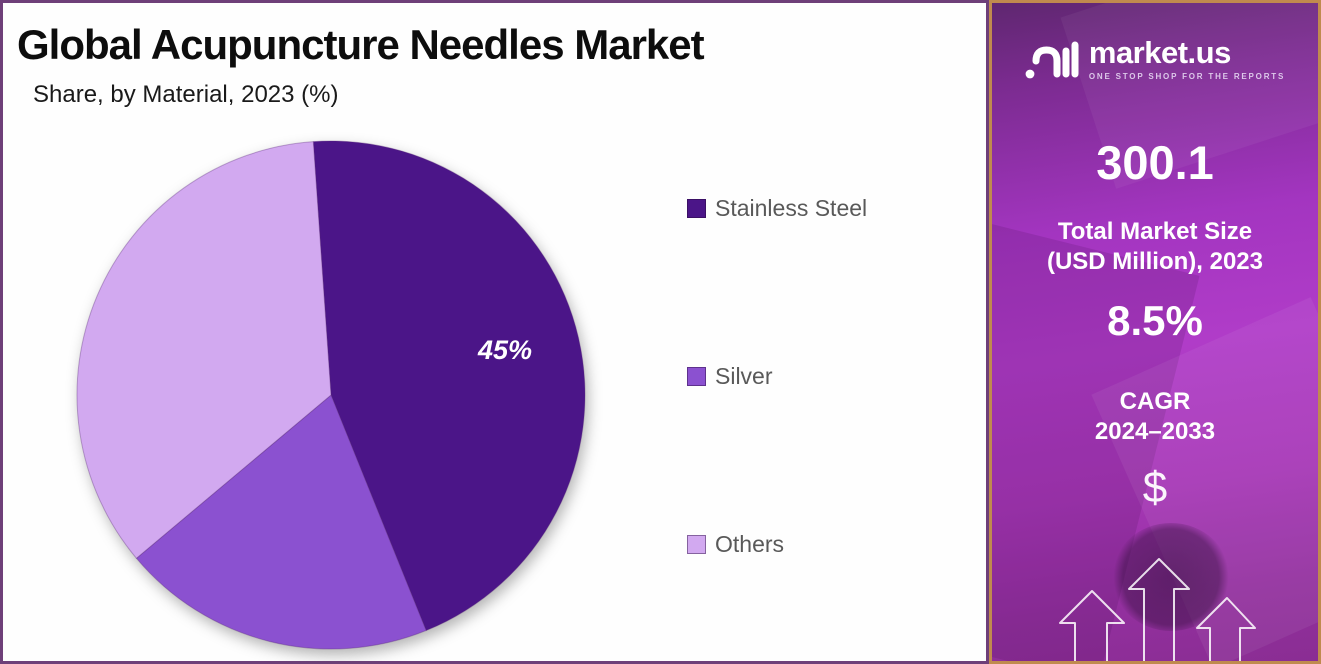 The height and width of the screenshot is (664, 1321). What do you see at coordinates (1155, 162) in the screenshot?
I see `market-size-value: 300.1` at bounding box center [1155, 162].